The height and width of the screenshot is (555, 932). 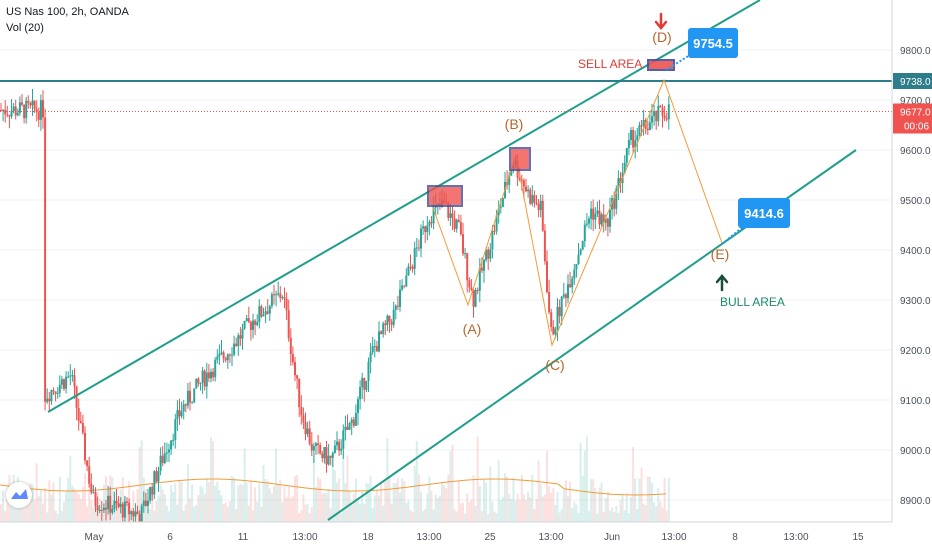 I want to click on symbol-title: US Nas 100, 2h, OANDA, so click(x=67, y=12).